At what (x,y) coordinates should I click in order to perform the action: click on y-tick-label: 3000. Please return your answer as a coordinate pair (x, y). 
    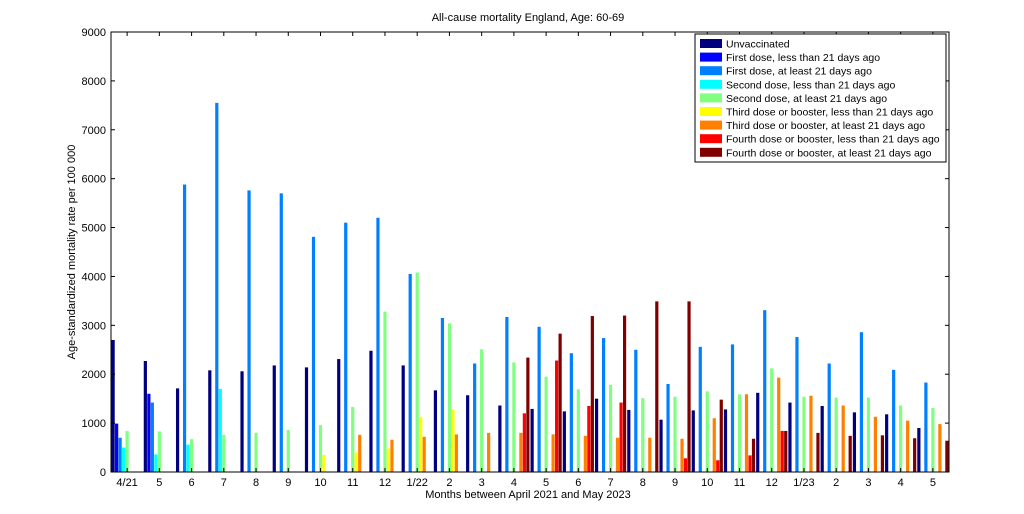
    Looking at the image, I should click on (94, 326).